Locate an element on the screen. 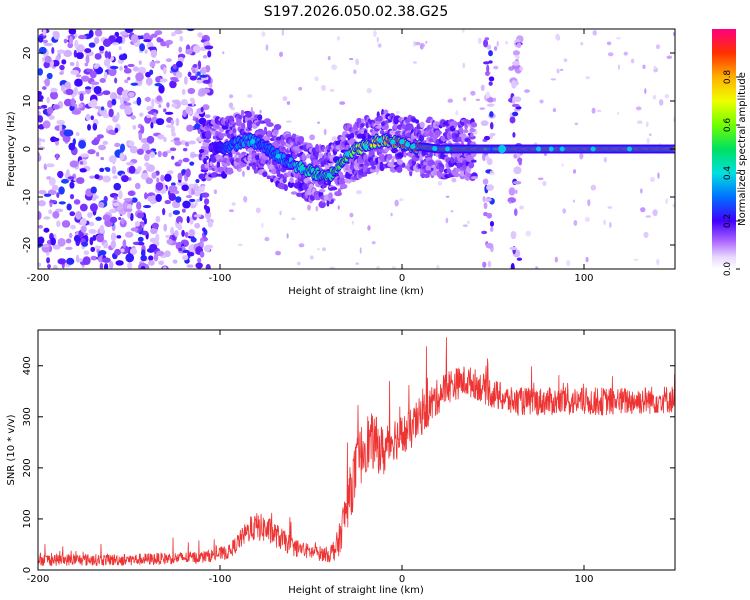  snr-x-tick-label: 100 is located at coordinates (583, 579).